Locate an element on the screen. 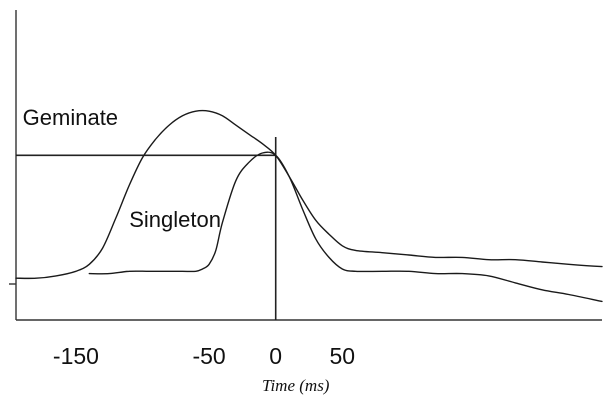 The height and width of the screenshot is (406, 604). x-tick-label: -150 is located at coordinates (76, 356).